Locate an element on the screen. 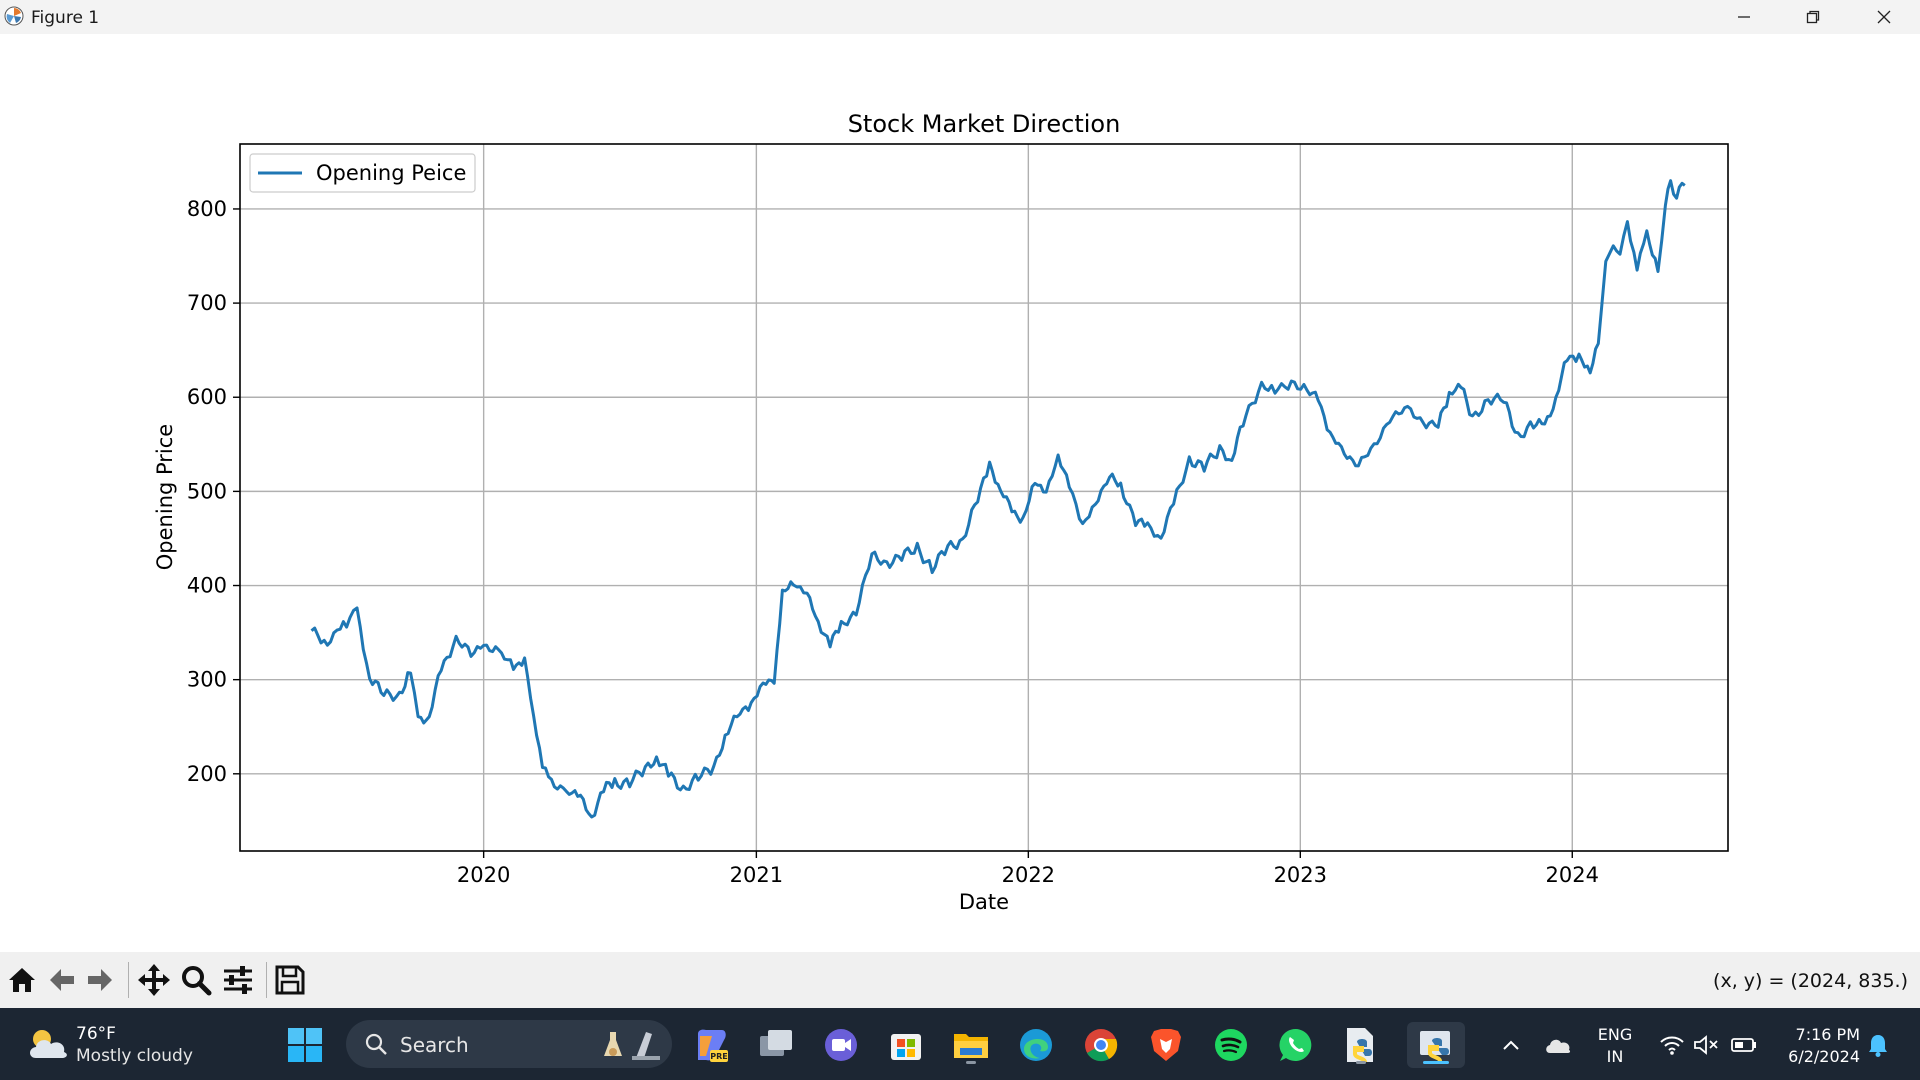  configure-subplots-button is located at coordinates (238, 980).